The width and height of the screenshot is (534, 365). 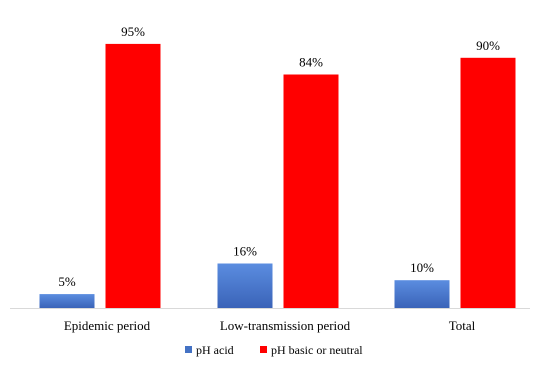 I want to click on data-label-ph-acid-1: 16%, so click(x=245, y=251).